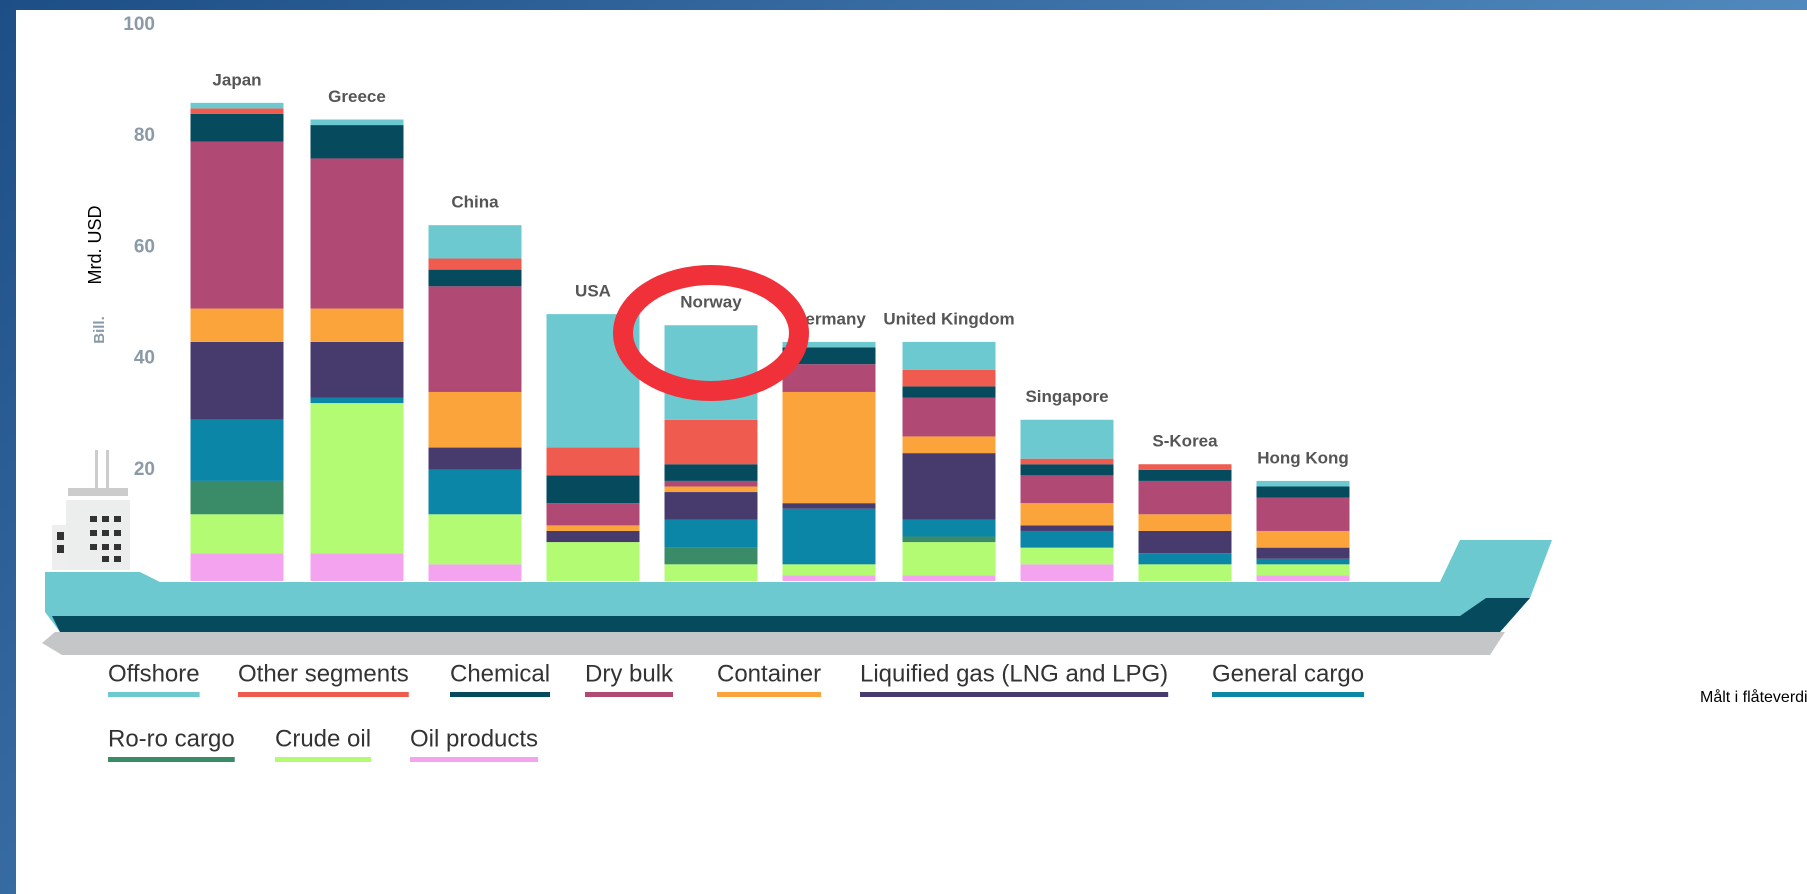  Describe the element at coordinates (154, 673) in the screenshot. I see `legend-label: Offshore` at that location.